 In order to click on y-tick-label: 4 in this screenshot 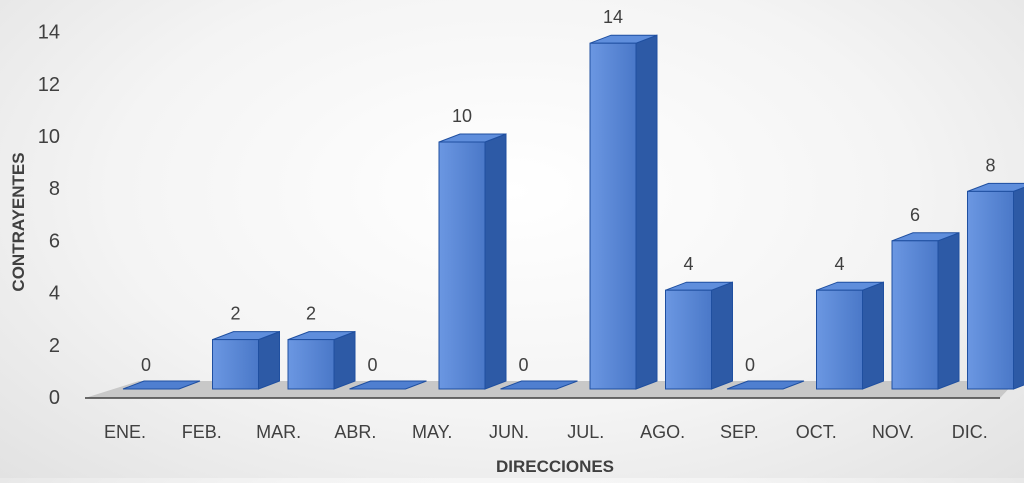, I will do `click(54, 294)`.